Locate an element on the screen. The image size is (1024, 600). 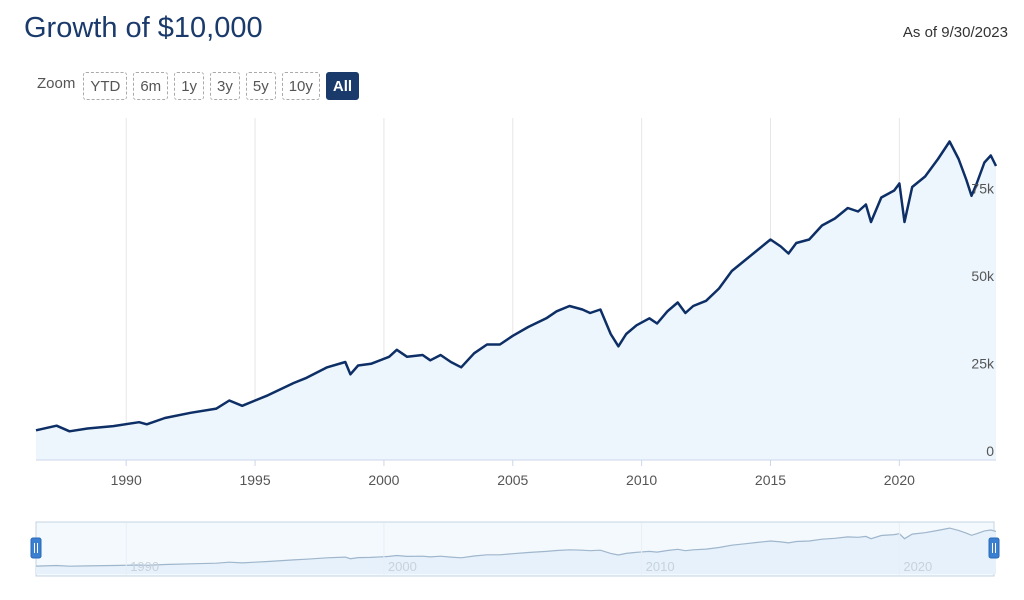
x-tick-label: 2015 is located at coordinates (770, 480).